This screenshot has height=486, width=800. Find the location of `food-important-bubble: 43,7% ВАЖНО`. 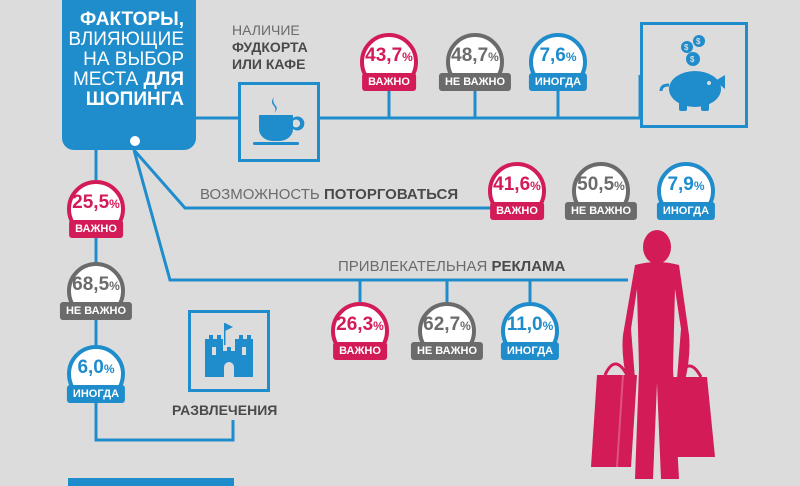

food-important-bubble: 43,7% ВАЖНО is located at coordinates (389, 62).